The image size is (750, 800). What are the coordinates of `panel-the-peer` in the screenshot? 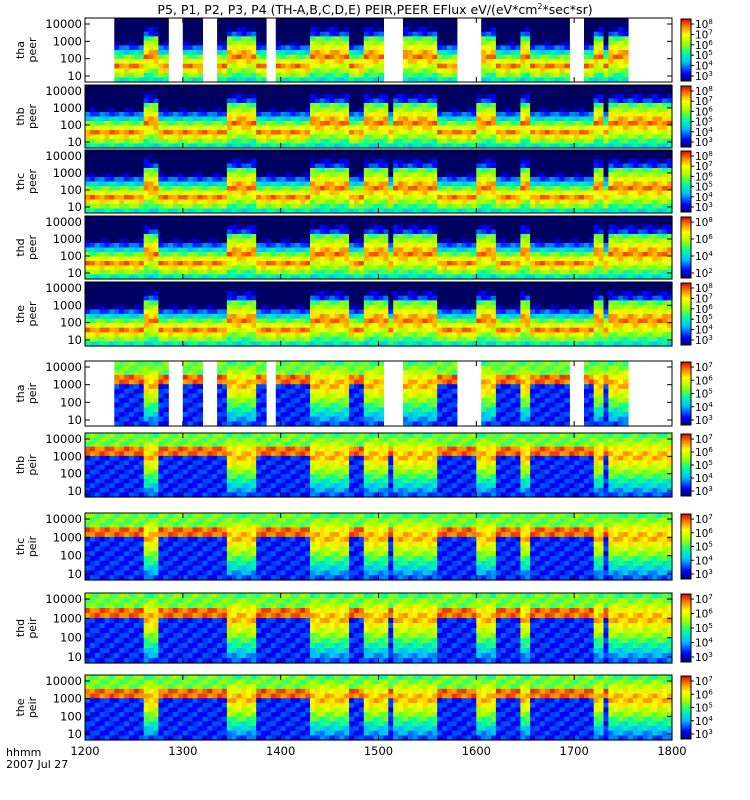 It's located at (379, 314).